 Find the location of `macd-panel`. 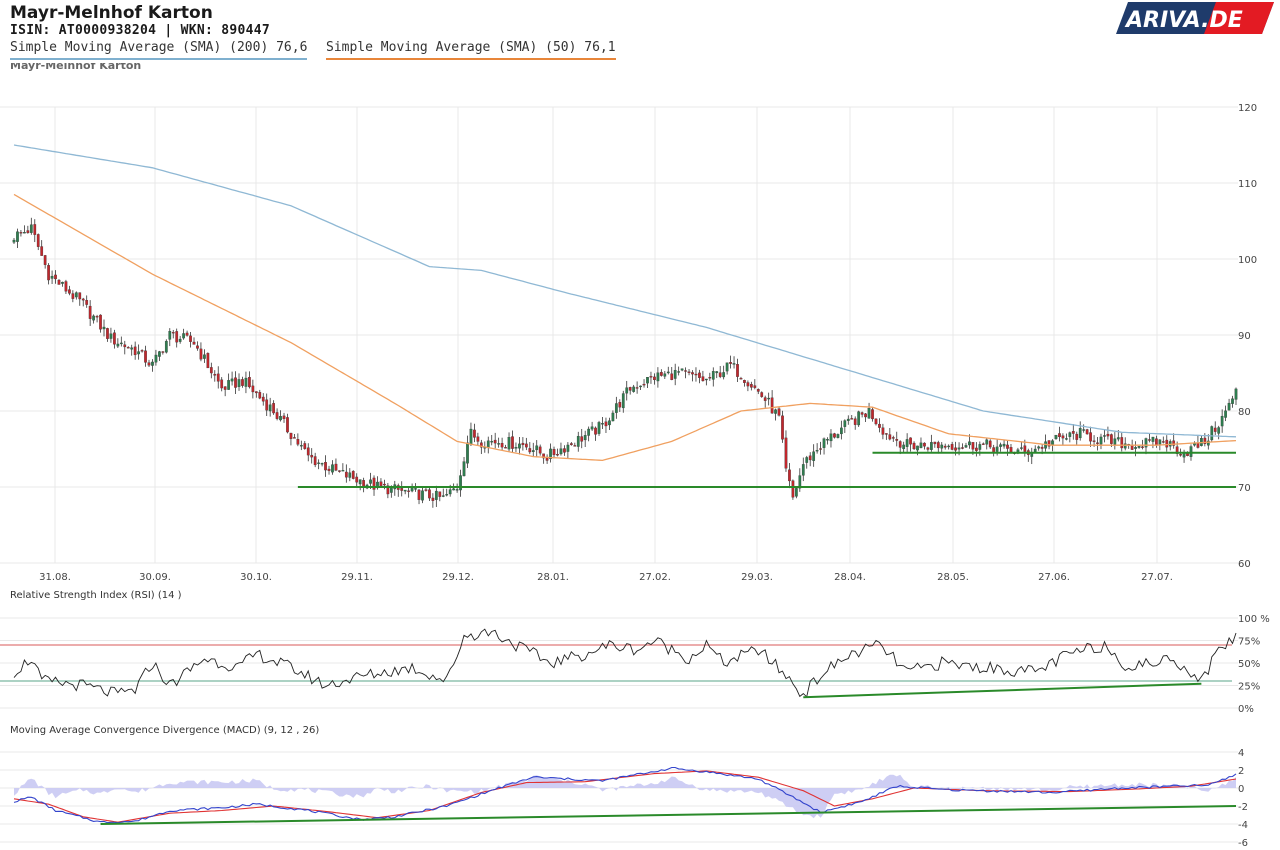

macd-panel is located at coordinates (625, 795).